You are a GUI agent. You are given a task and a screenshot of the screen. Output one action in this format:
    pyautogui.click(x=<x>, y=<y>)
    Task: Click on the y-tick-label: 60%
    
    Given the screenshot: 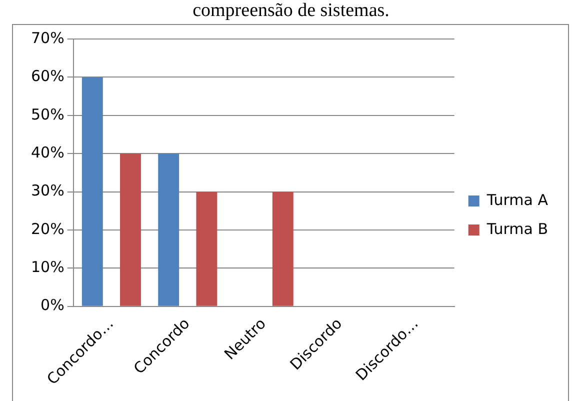 What is the action you would take?
    pyautogui.click(x=47, y=76)
    